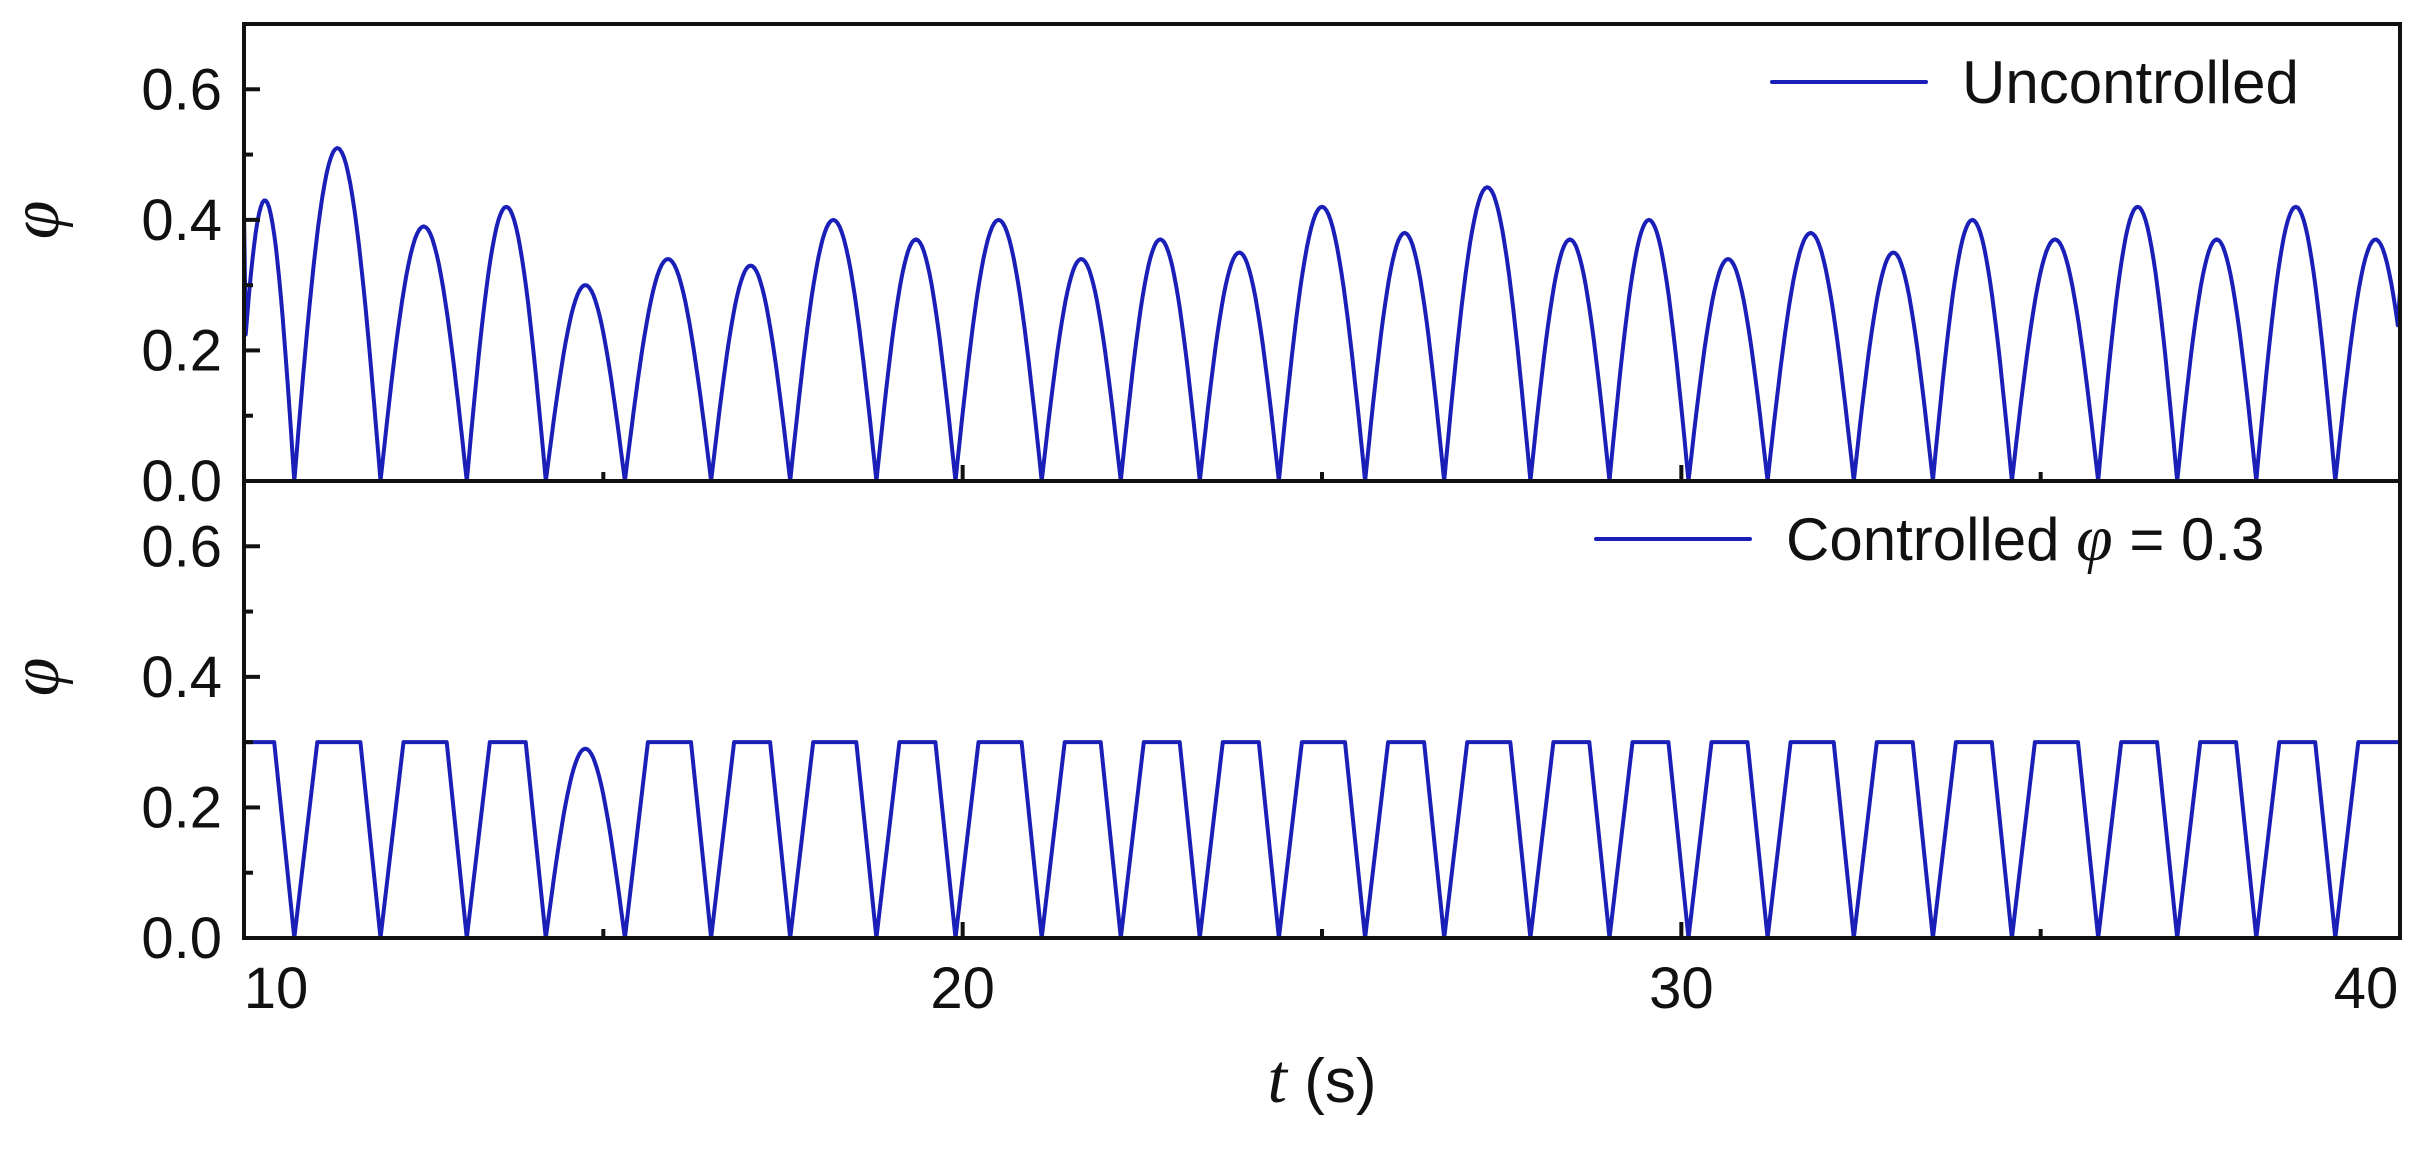  What do you see at coordinates (252, 285) in the screenshot?
I see `y-ticks-top` at bounding box center [252, 285].